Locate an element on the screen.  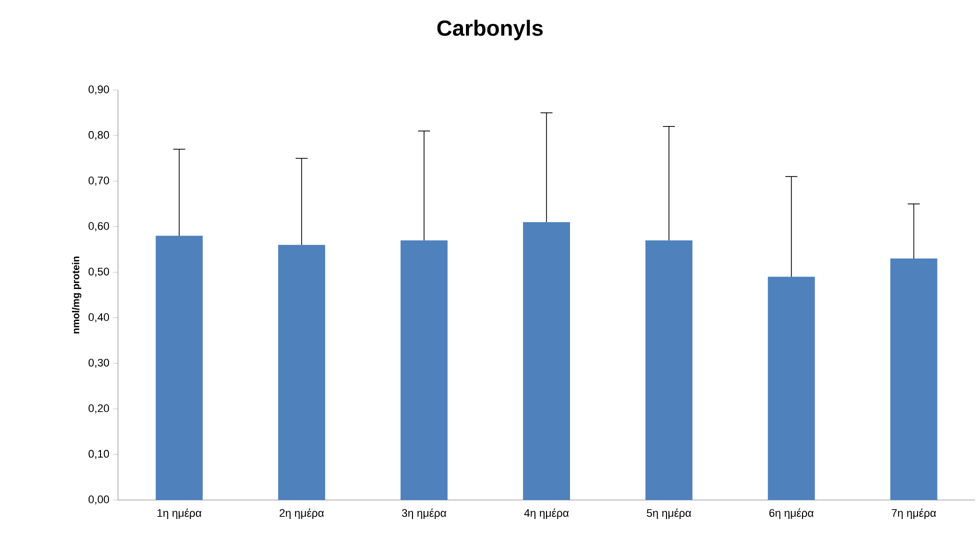
y-tick-label: 0,40 is located at coordinates (99, 317).